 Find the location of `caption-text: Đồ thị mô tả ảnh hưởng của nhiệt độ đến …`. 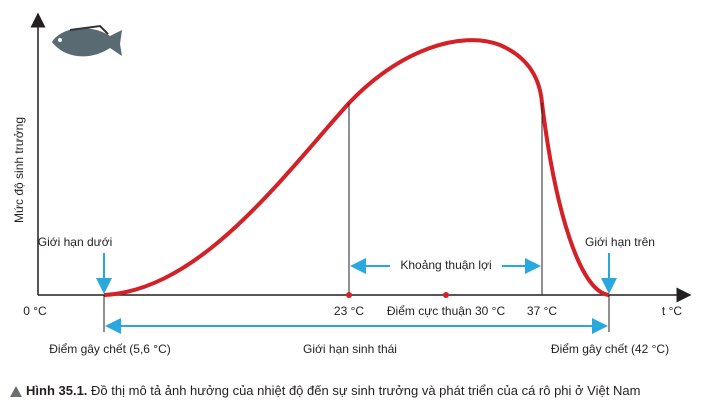

caption-text: Đồ thị mô tả ảnh hưởng của nhiệt độ đến … is located at coordinates (365, 390).